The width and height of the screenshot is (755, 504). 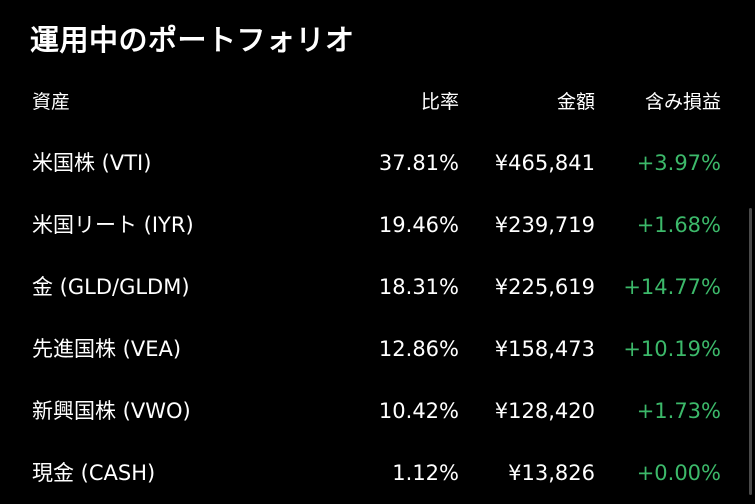 What do you see at coordinates (544, 162) in the screenshot?
I see `holding-amount: ¥465,841` at bounding box center [544, 162].